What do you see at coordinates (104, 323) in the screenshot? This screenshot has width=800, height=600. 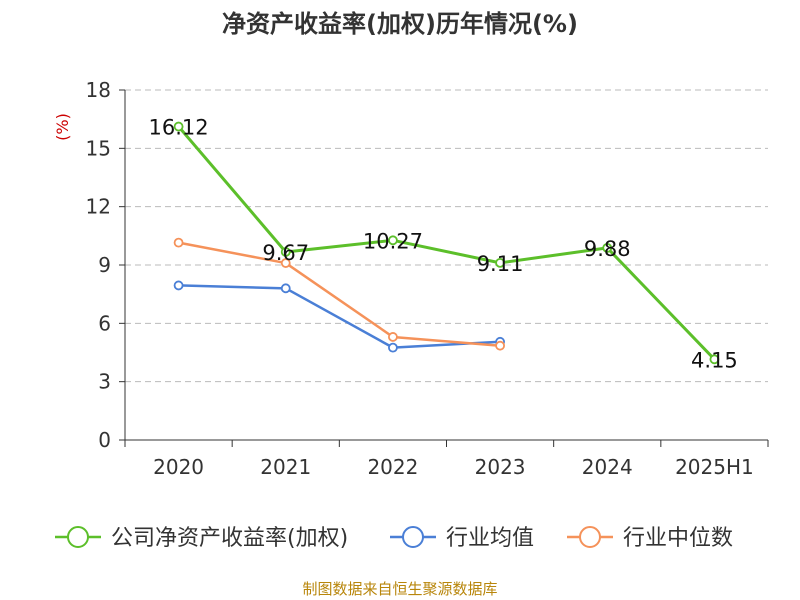 I see `y-tick-label: 6` at bounding box center [104, 323].